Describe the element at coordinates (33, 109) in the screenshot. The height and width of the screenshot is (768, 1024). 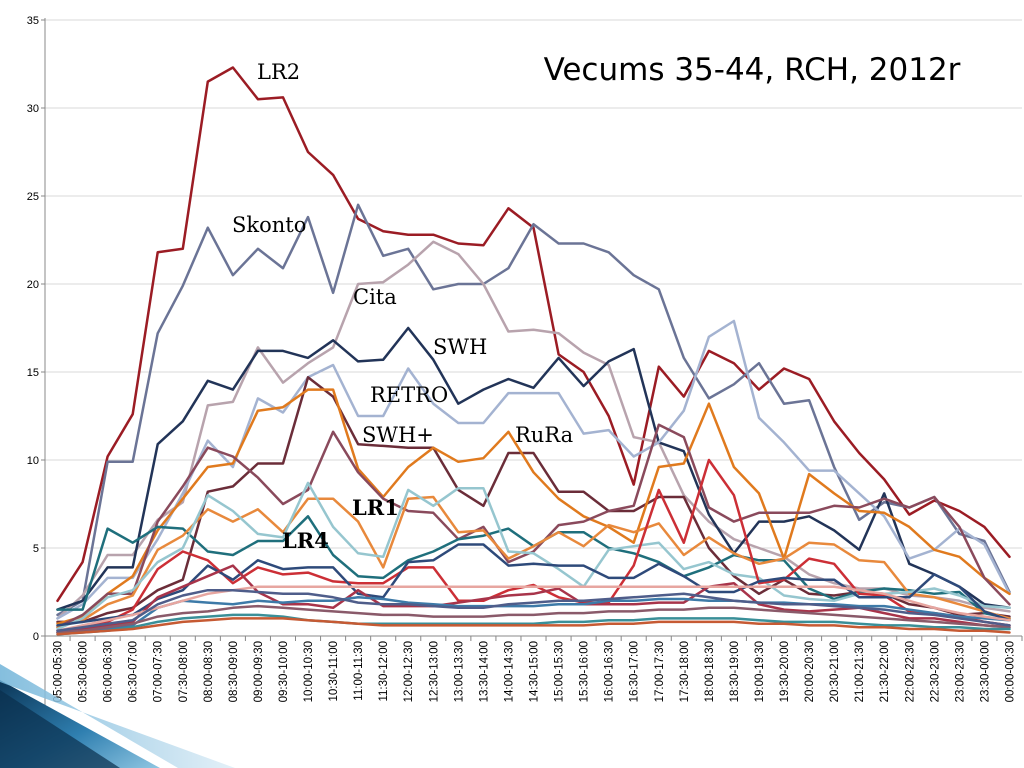
I see `y-tick-label: 30` at that location.